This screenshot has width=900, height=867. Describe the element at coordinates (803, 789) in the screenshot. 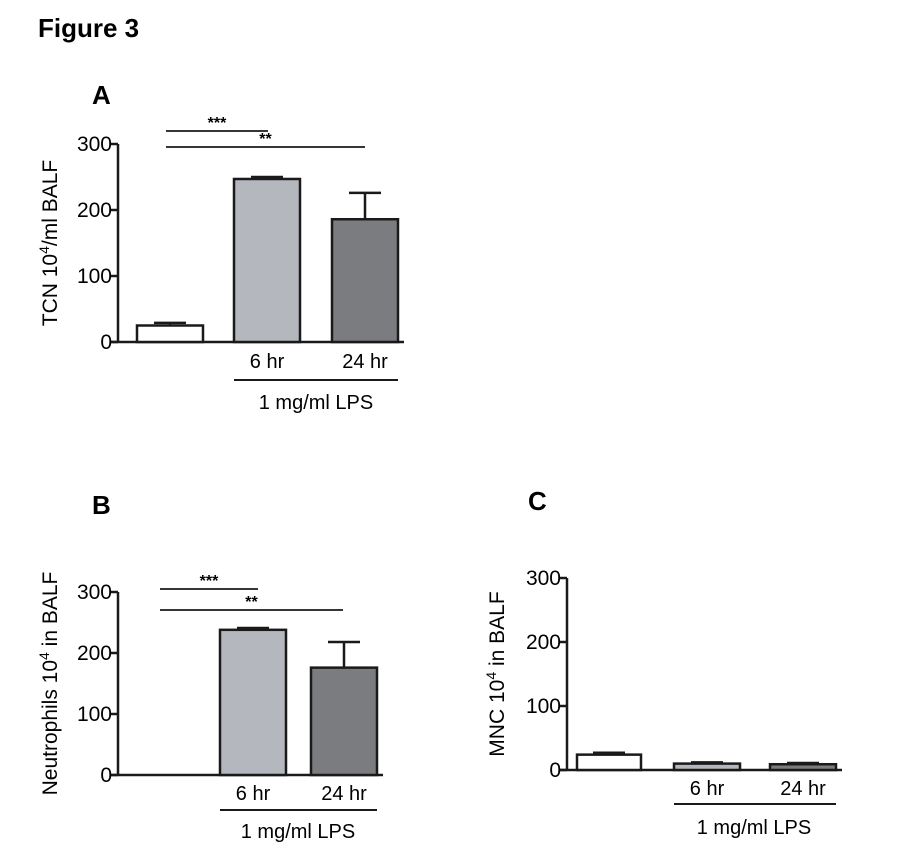

I see `category-label-c-2: 24 hr` at that location.